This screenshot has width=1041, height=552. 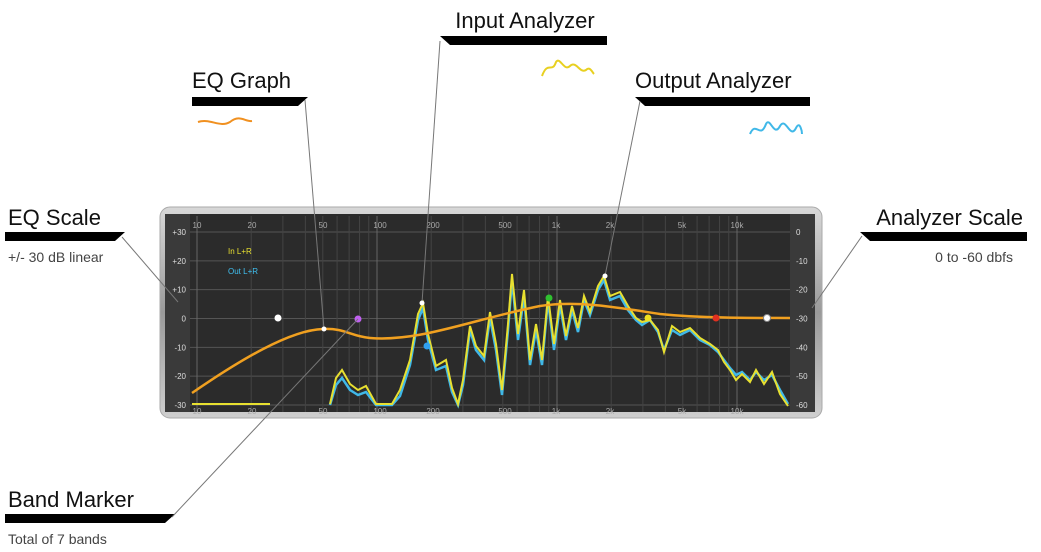 What do you see at coordinates (802, 405) in the screenshot?
I see `analyzer-scale-label: -60` at bounding box center [802, 405].